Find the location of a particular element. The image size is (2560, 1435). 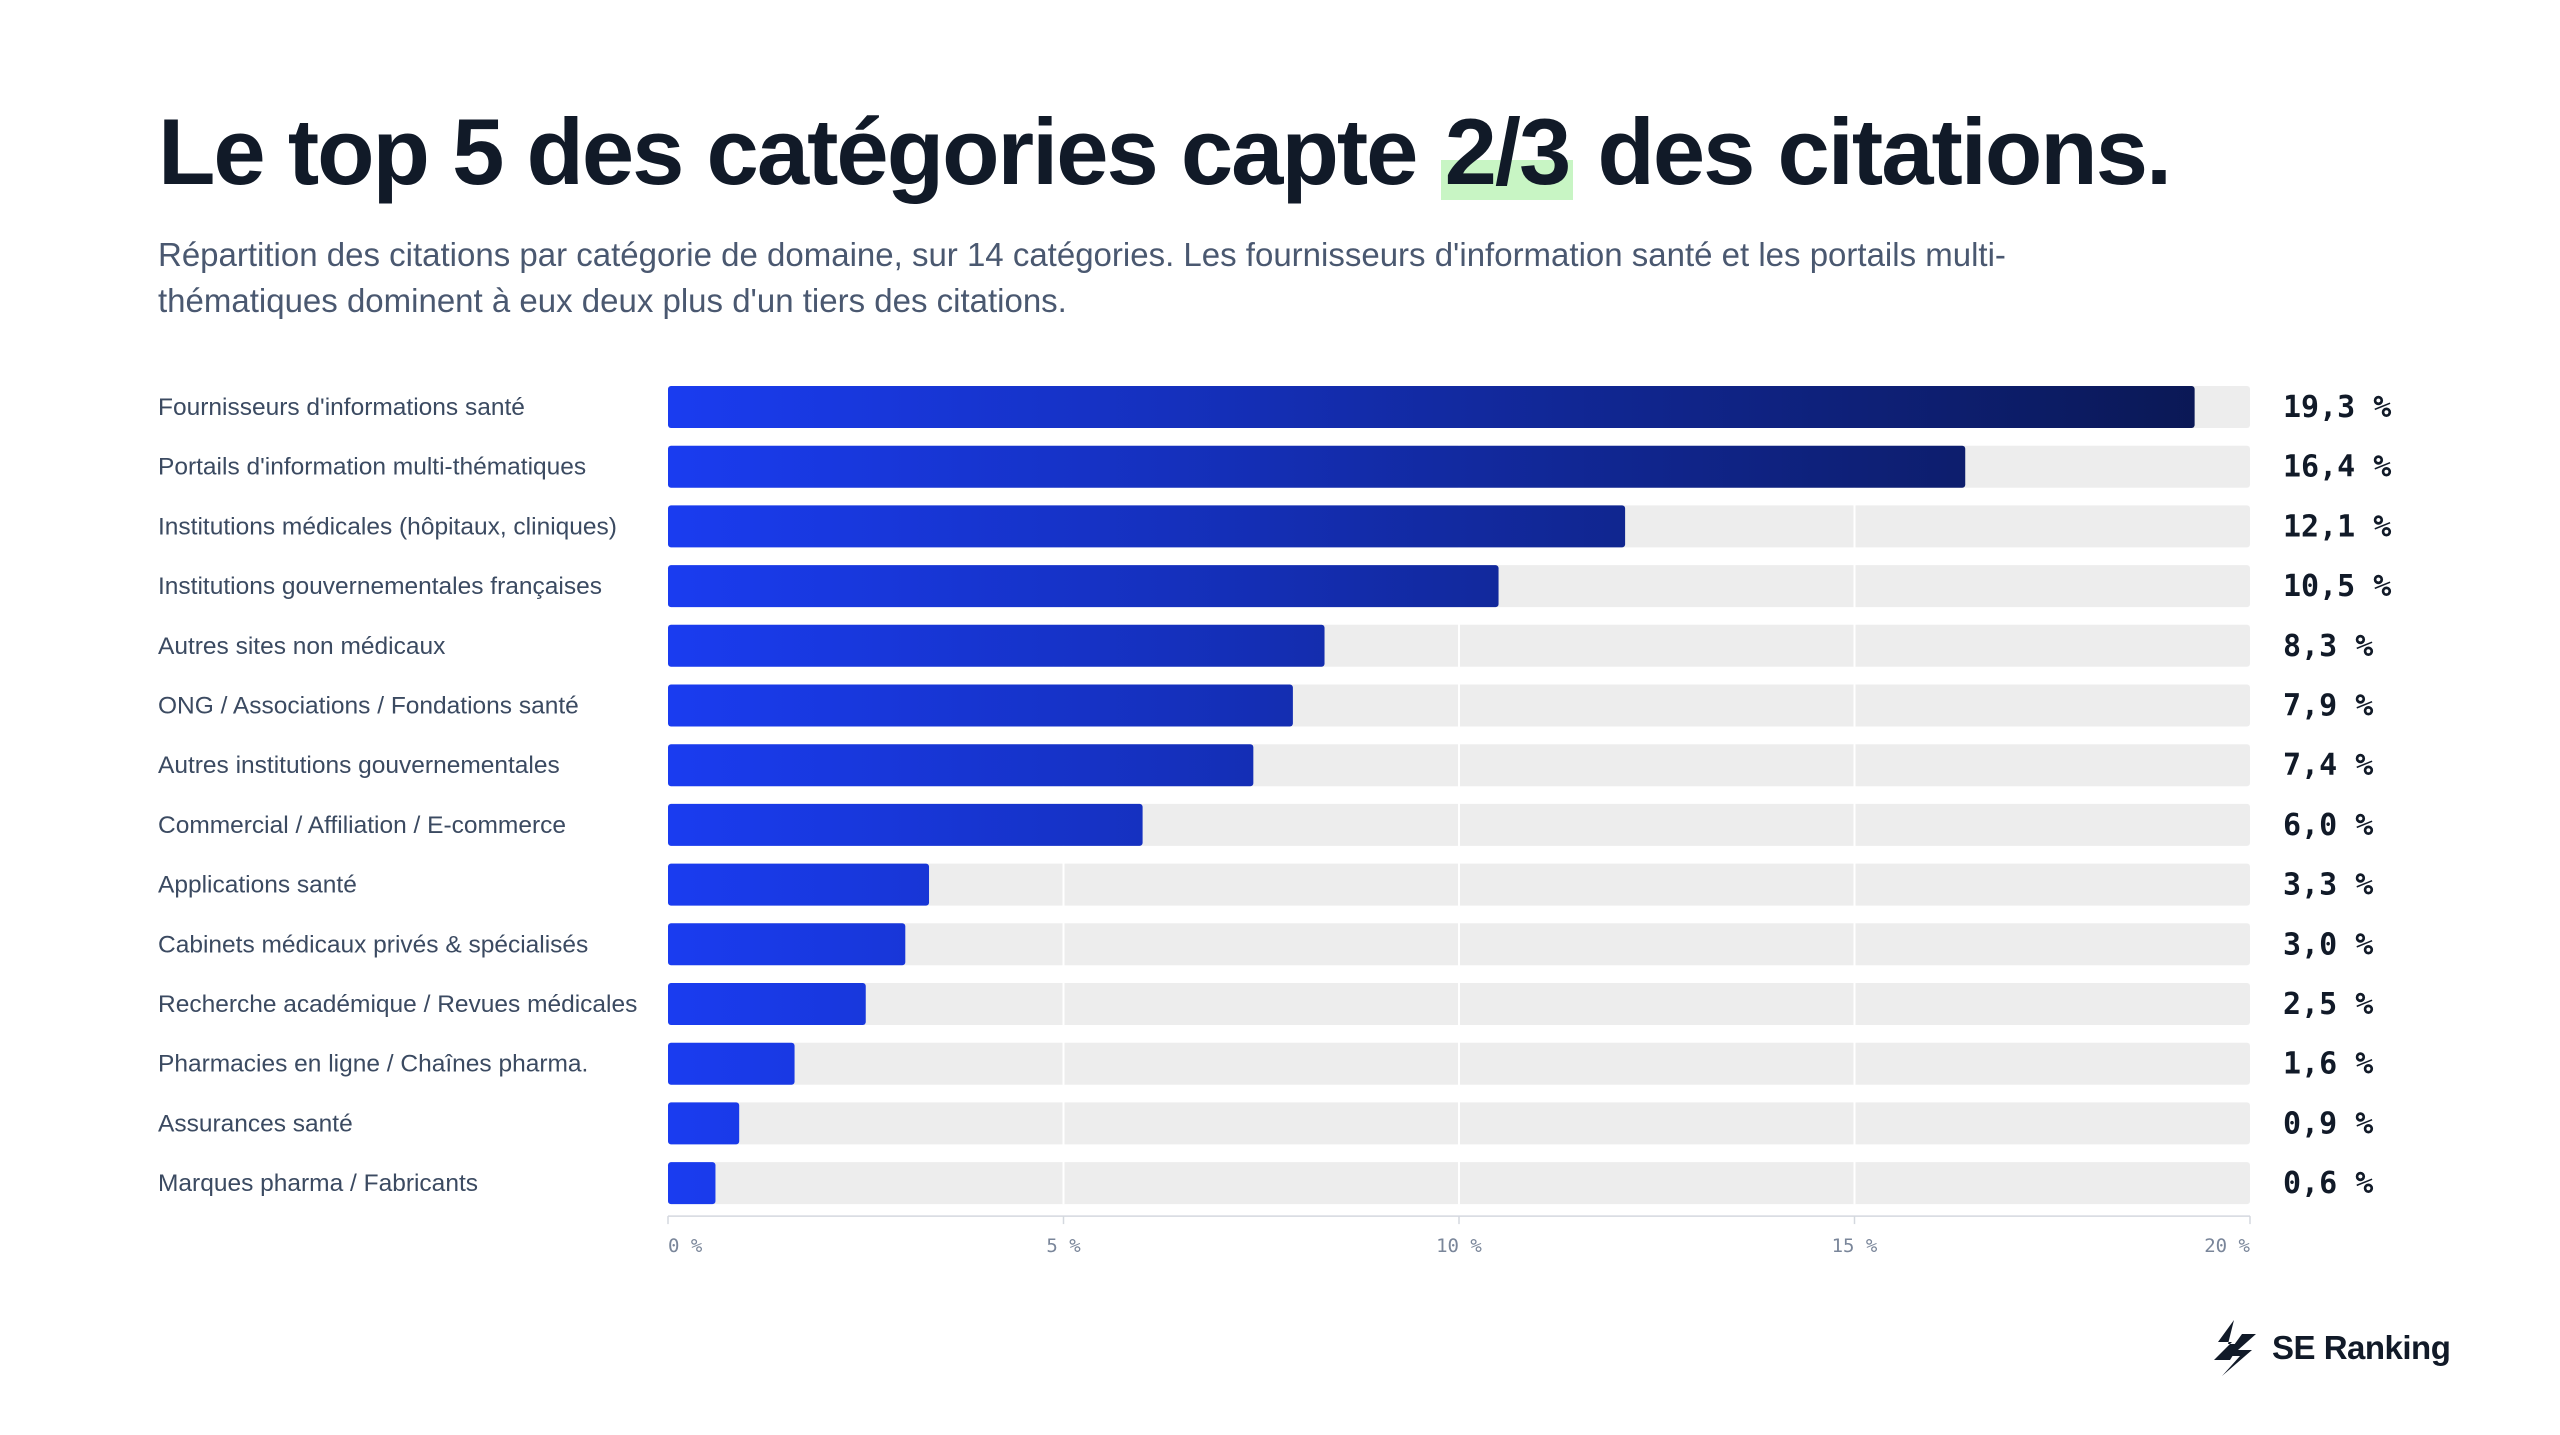

value-label: 7,4 % is located at coordinates (2328, 765).